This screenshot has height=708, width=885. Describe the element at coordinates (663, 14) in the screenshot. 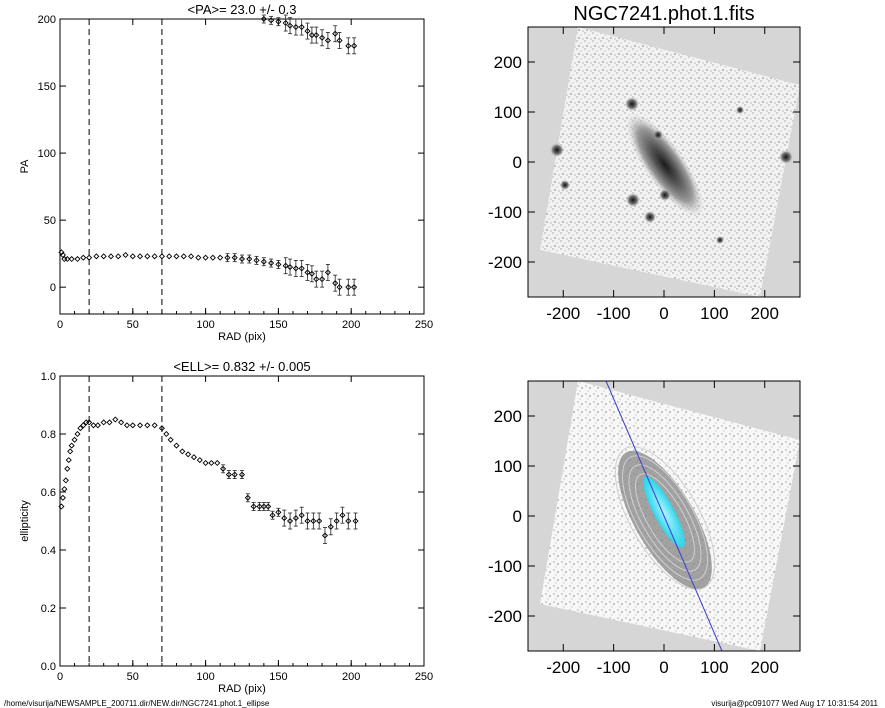

I see `image-title: NGC7241.phot.1.fits` at that location.